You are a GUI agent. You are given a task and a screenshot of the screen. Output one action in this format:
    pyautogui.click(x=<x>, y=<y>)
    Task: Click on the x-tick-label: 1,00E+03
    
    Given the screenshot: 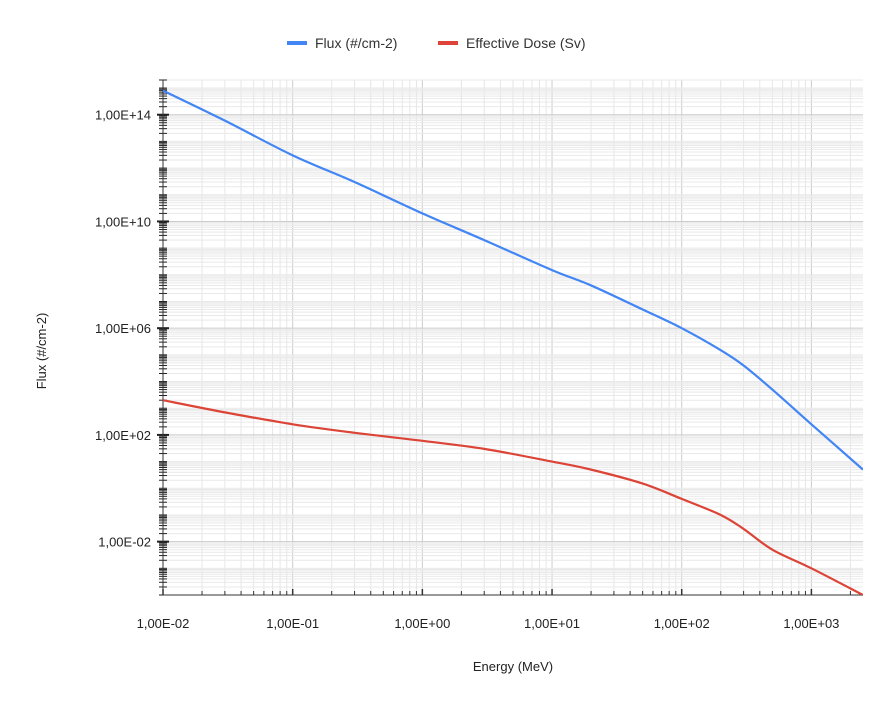 What is the action you would take?
    pyautogui.click(x=811, y=623)
    